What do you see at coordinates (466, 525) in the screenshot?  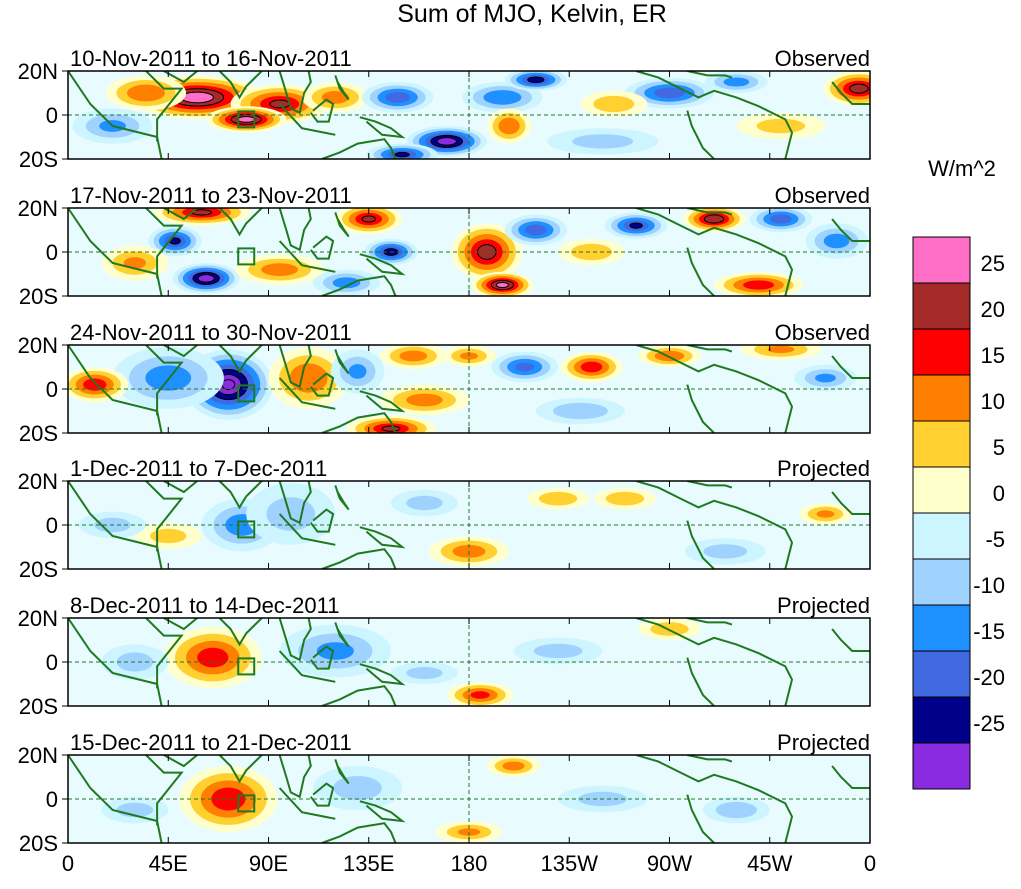 I see `anomaly-field` at bounding box center [466, 525].